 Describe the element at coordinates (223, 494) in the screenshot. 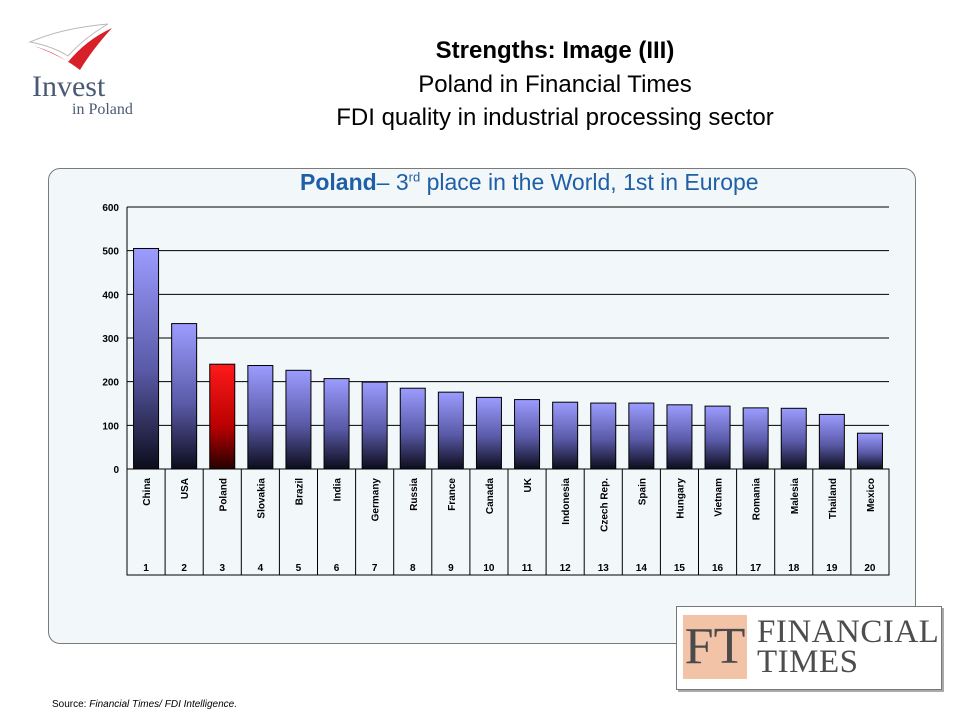

I see `category-label: Poland` at that location.